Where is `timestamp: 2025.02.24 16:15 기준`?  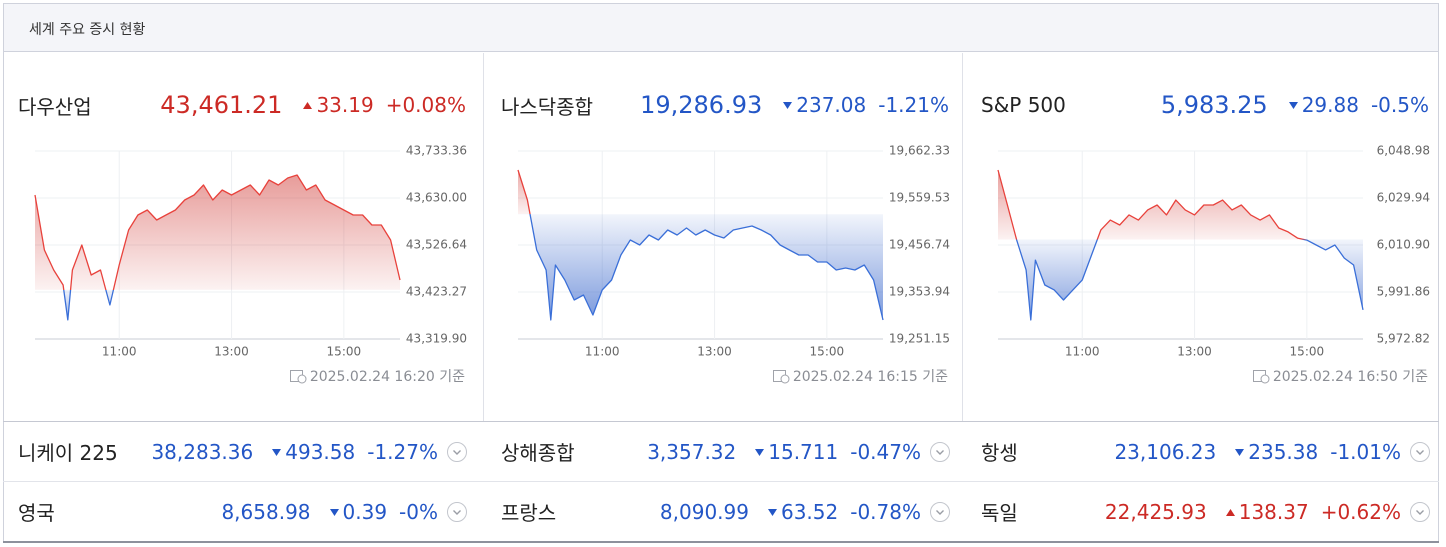 timestamp: 2025.02.24 16:15 기준 is located at coordinates (815, 376).